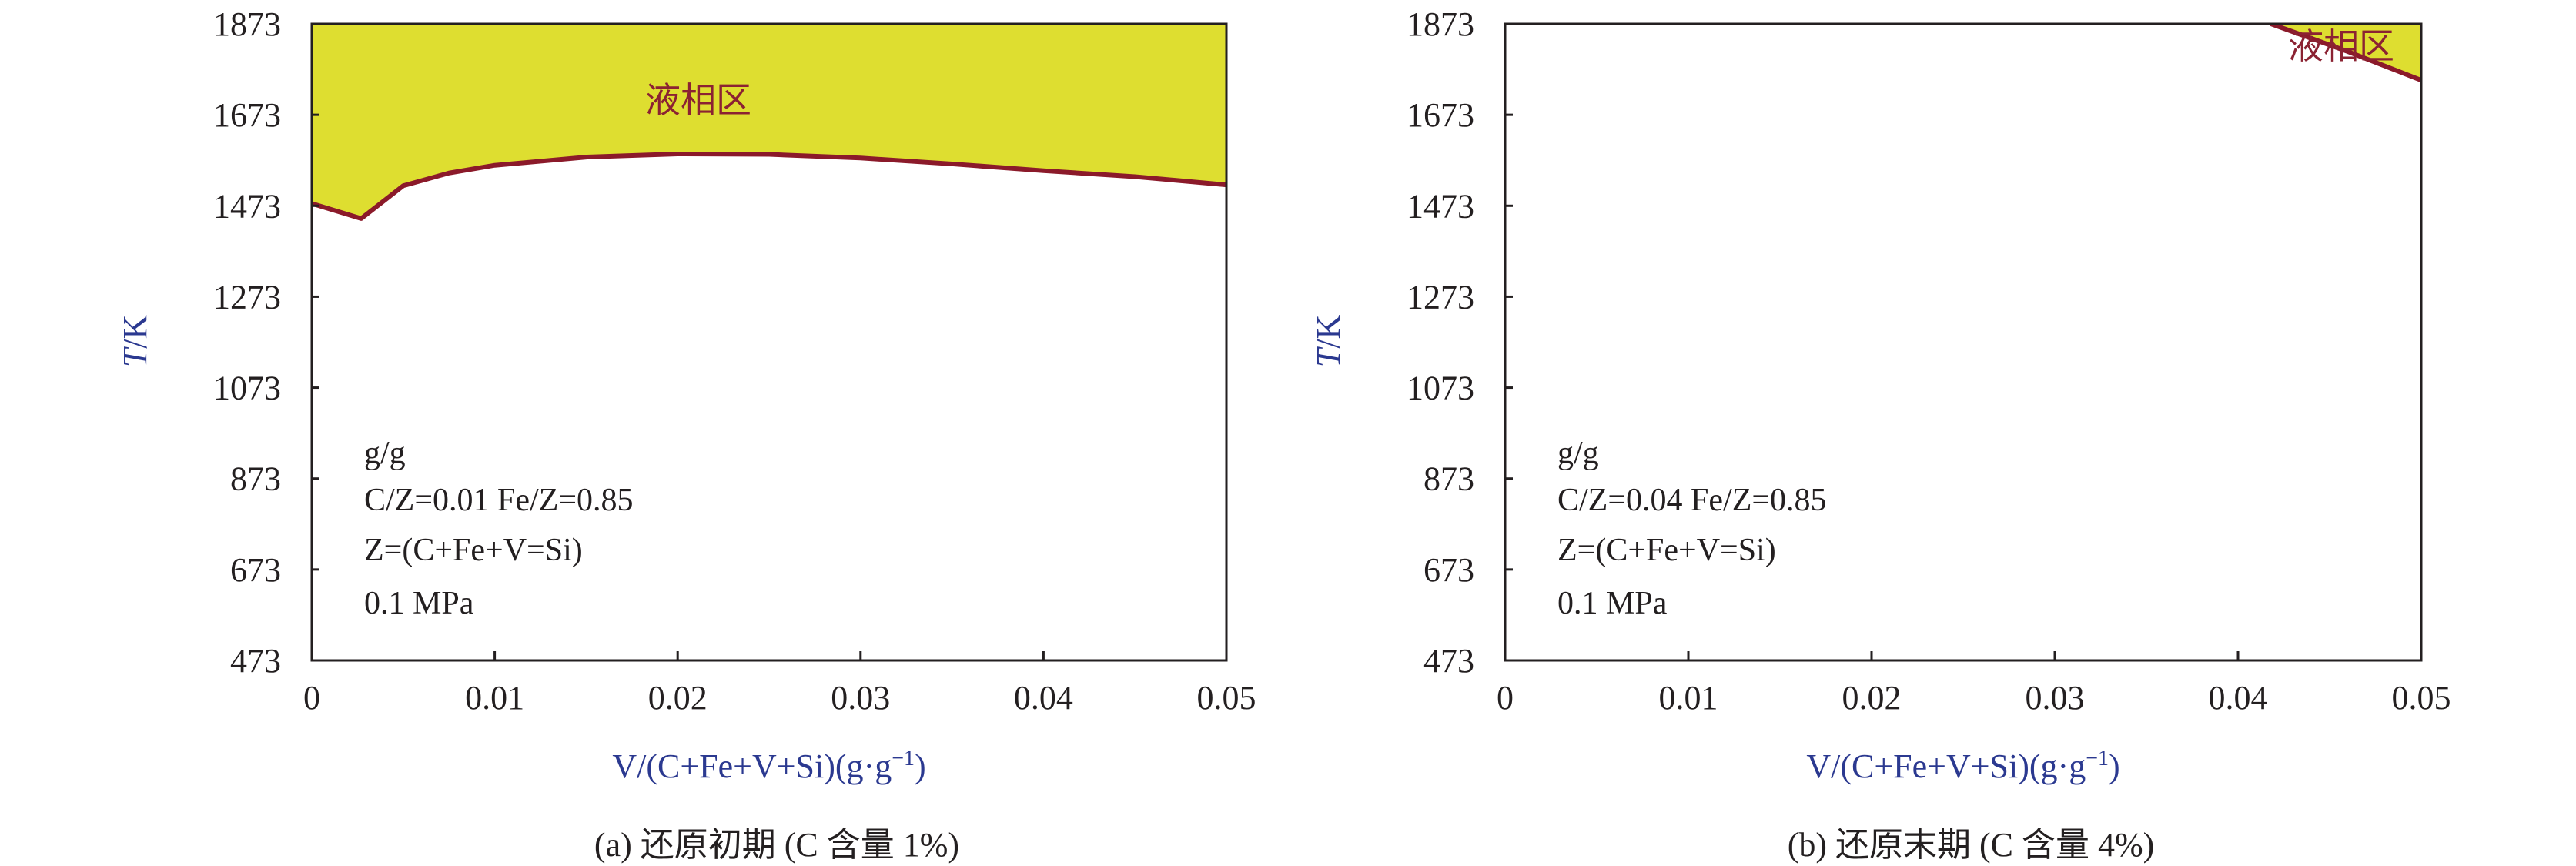 The image size is (2576, 866). Describe the element at coordinates (1972, 845) in the screenshot. I see `subfigure-caption: (b) 还原末期 (C 含量 4%)` at that location.